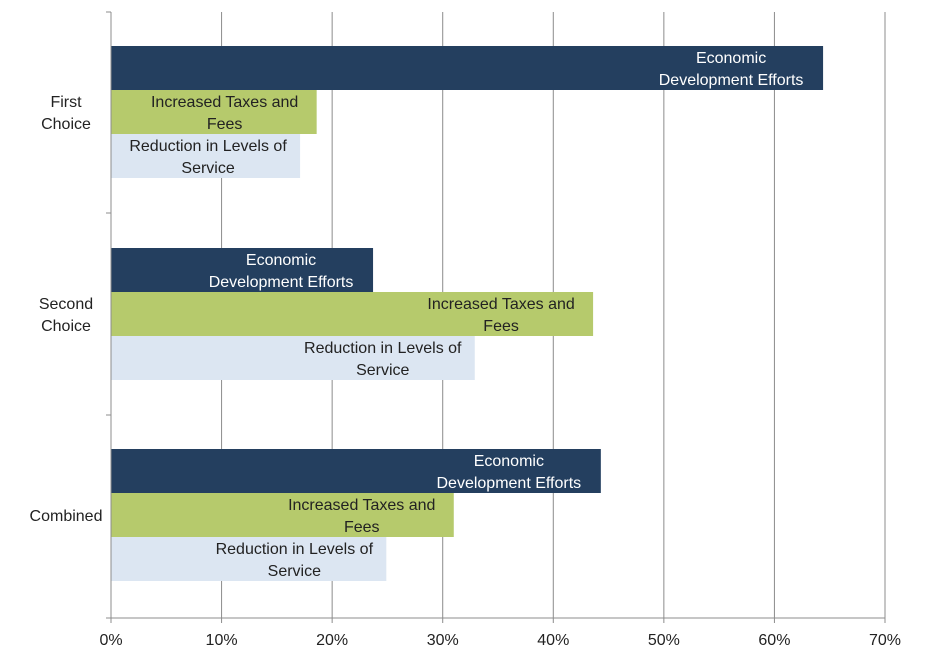 This screenshot has height=656, width=930. What do you see at coordinates (774, 640) in the screenshot?
I see `x-tick-label: 60%` at bounding box center [774, 640].